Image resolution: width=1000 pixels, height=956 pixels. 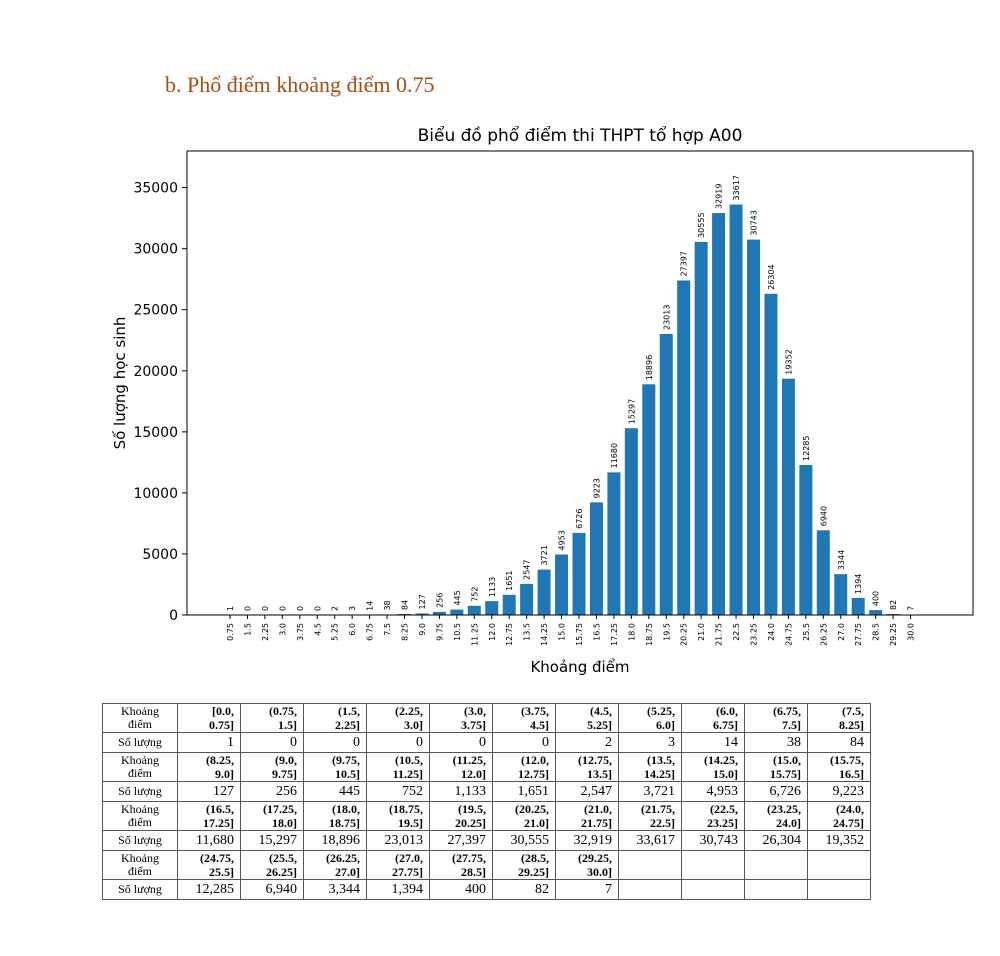 I want to click on bar-value-label: 7, so click(x=911, y=608).